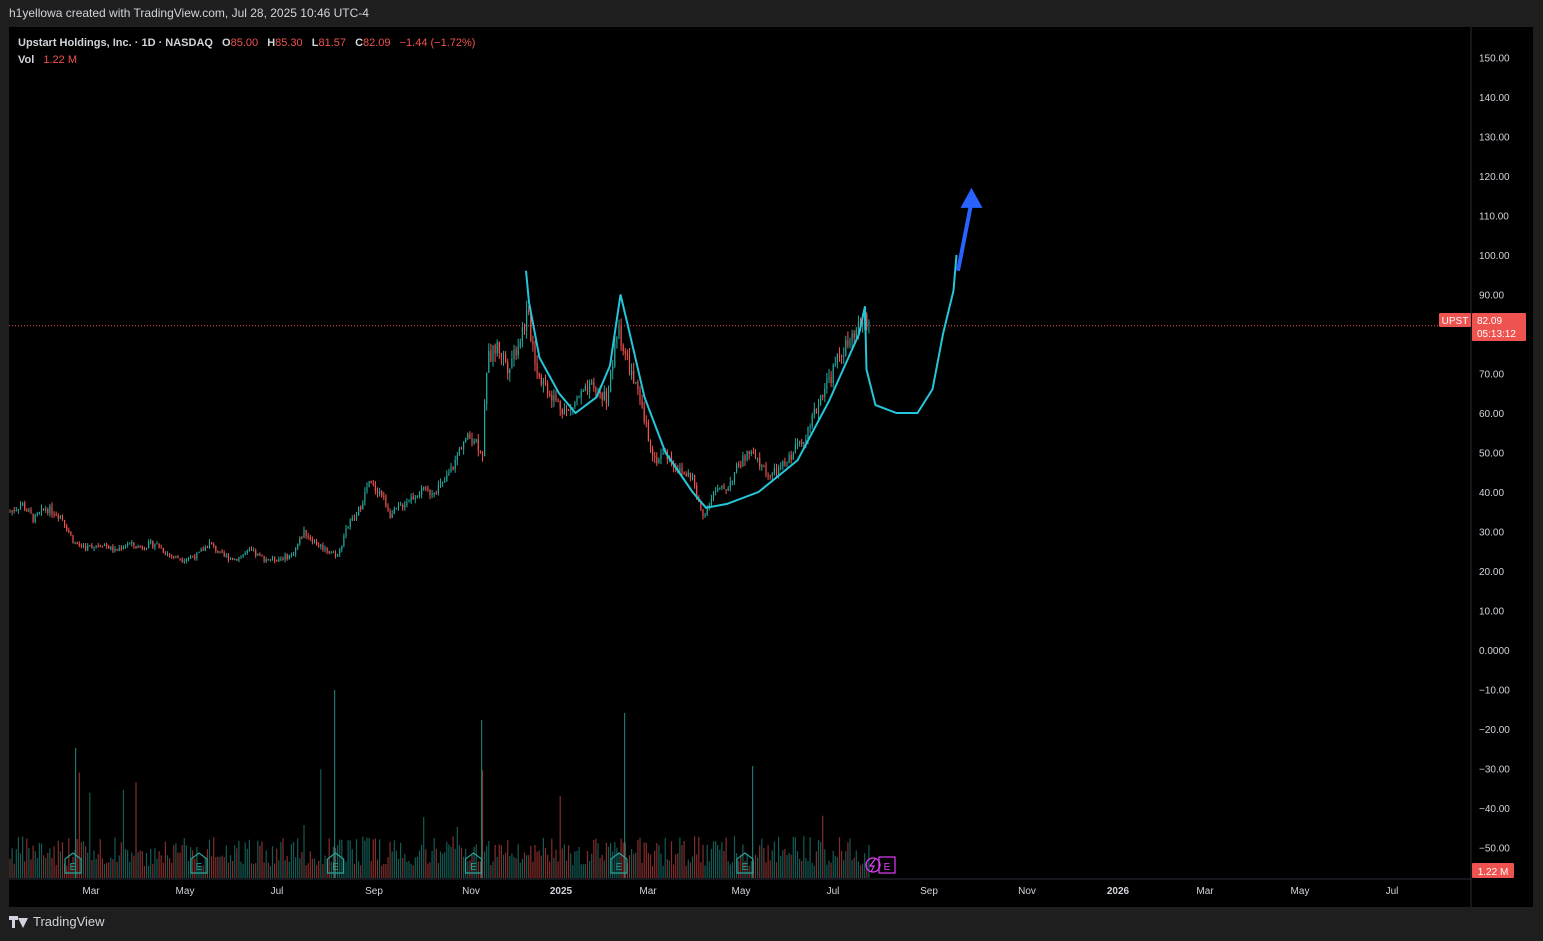 This screenshot has height=941, width=1543. I want to click on tradingview-logo-icon, so click(18, 921).